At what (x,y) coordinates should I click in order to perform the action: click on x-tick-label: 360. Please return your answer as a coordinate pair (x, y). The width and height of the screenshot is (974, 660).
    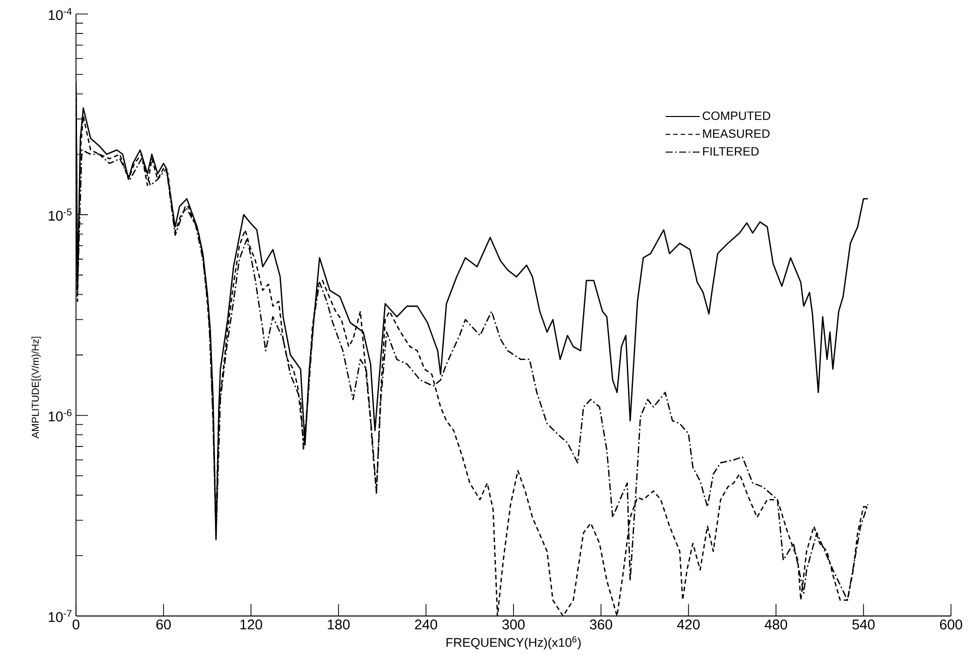
    Looking at the image, I should click on (601, 625).